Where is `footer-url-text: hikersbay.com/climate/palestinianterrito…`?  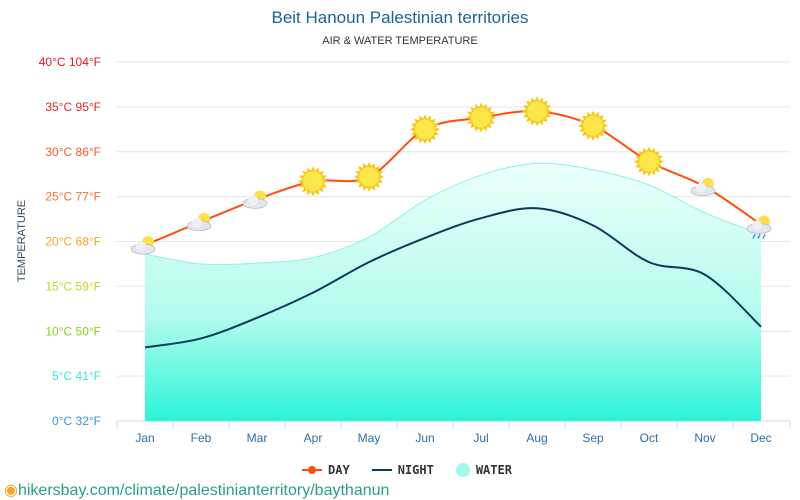
footer-url-text: hikersbay.com/climate/palestinianterrito… is located at coordinates (203, 490).